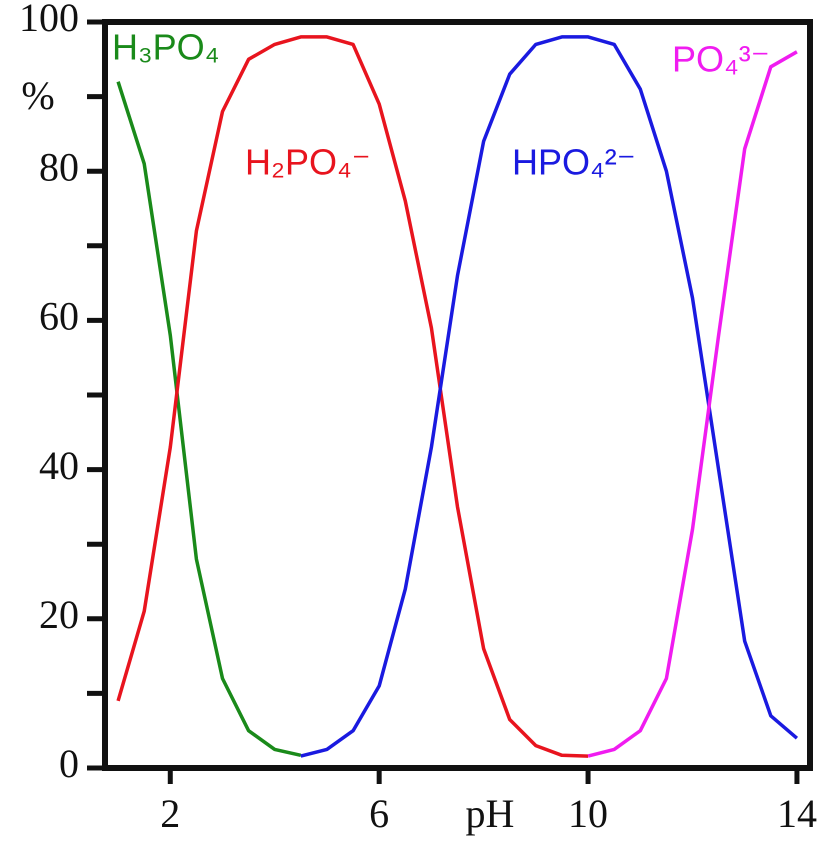 The image size is (828, 849). What do you see at coordinates (308, 162) in the screenshot?
I see `species-label: H₂PO₄⁻` at bounding box center [308, 162].